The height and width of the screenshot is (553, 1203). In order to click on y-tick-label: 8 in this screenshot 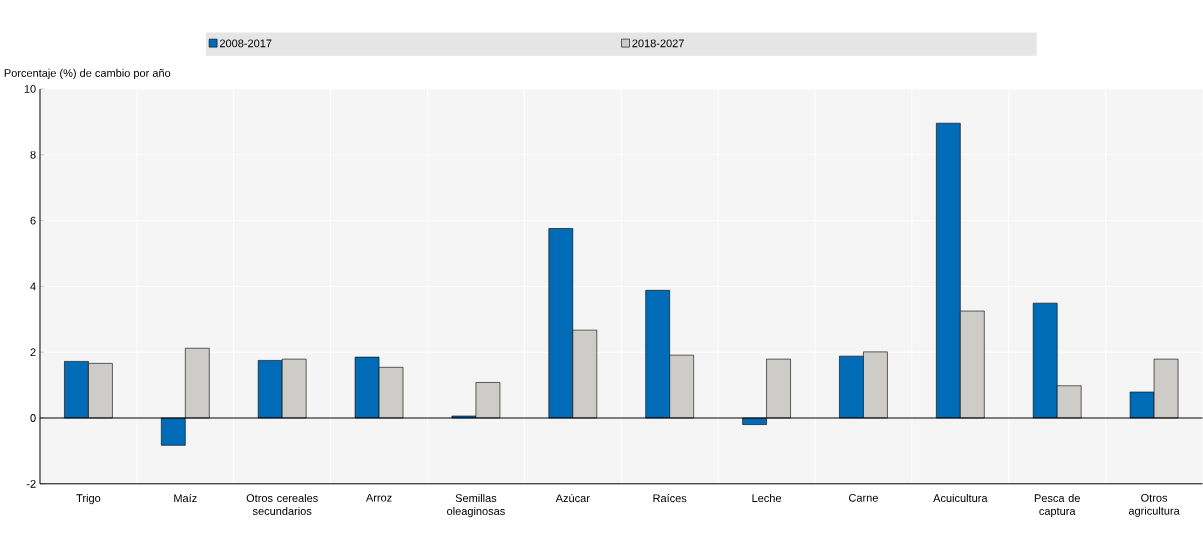, I will do `click(33, 155)`.